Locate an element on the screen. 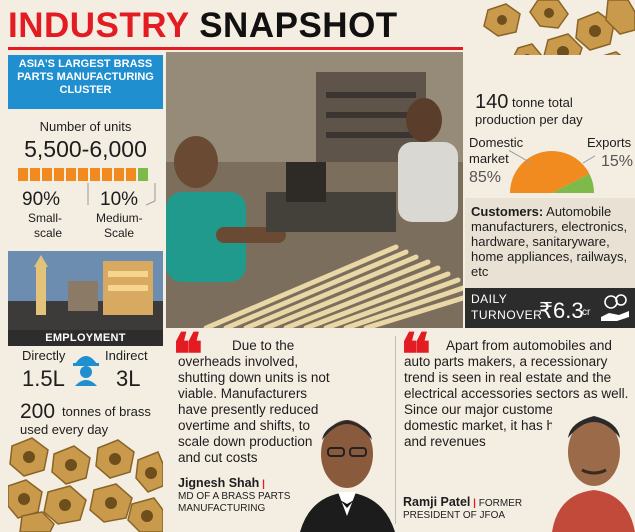 This screenshot has height=532, width=635. ramji-patel-portrait is located at coordinates (593, 465).